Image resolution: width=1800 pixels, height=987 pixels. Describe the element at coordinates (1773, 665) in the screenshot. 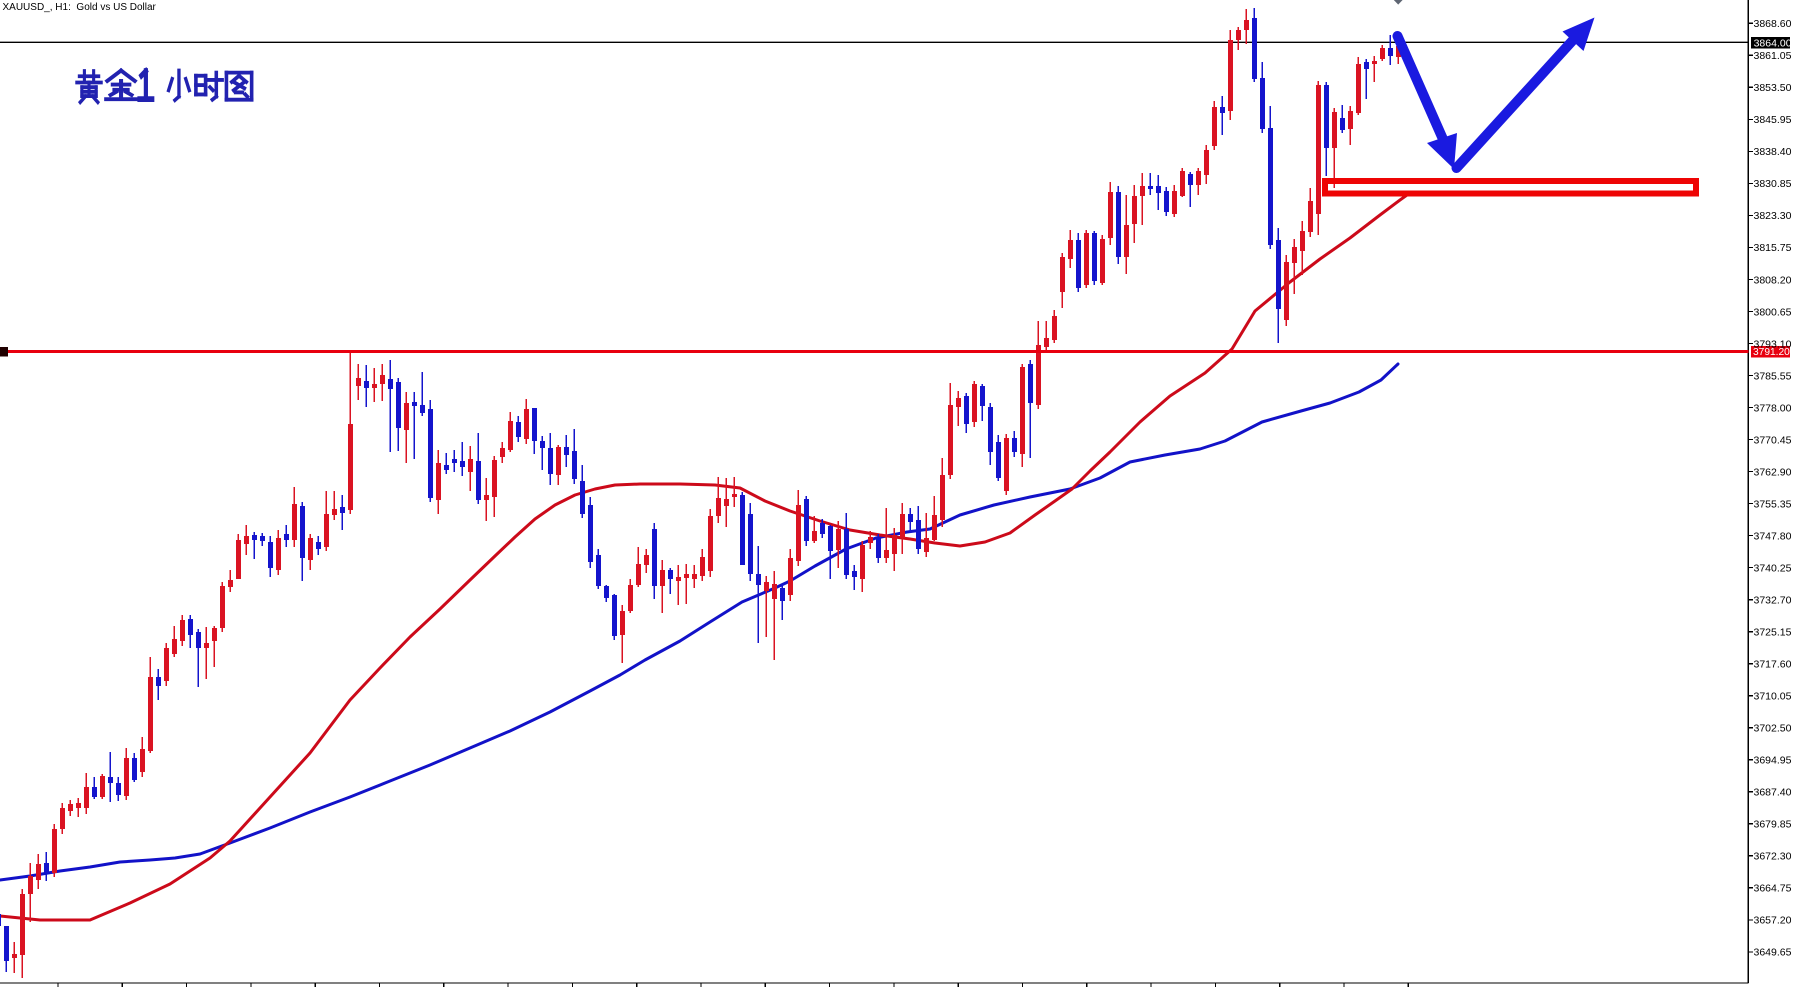

I see `svg-text: 3717.60` at that location.